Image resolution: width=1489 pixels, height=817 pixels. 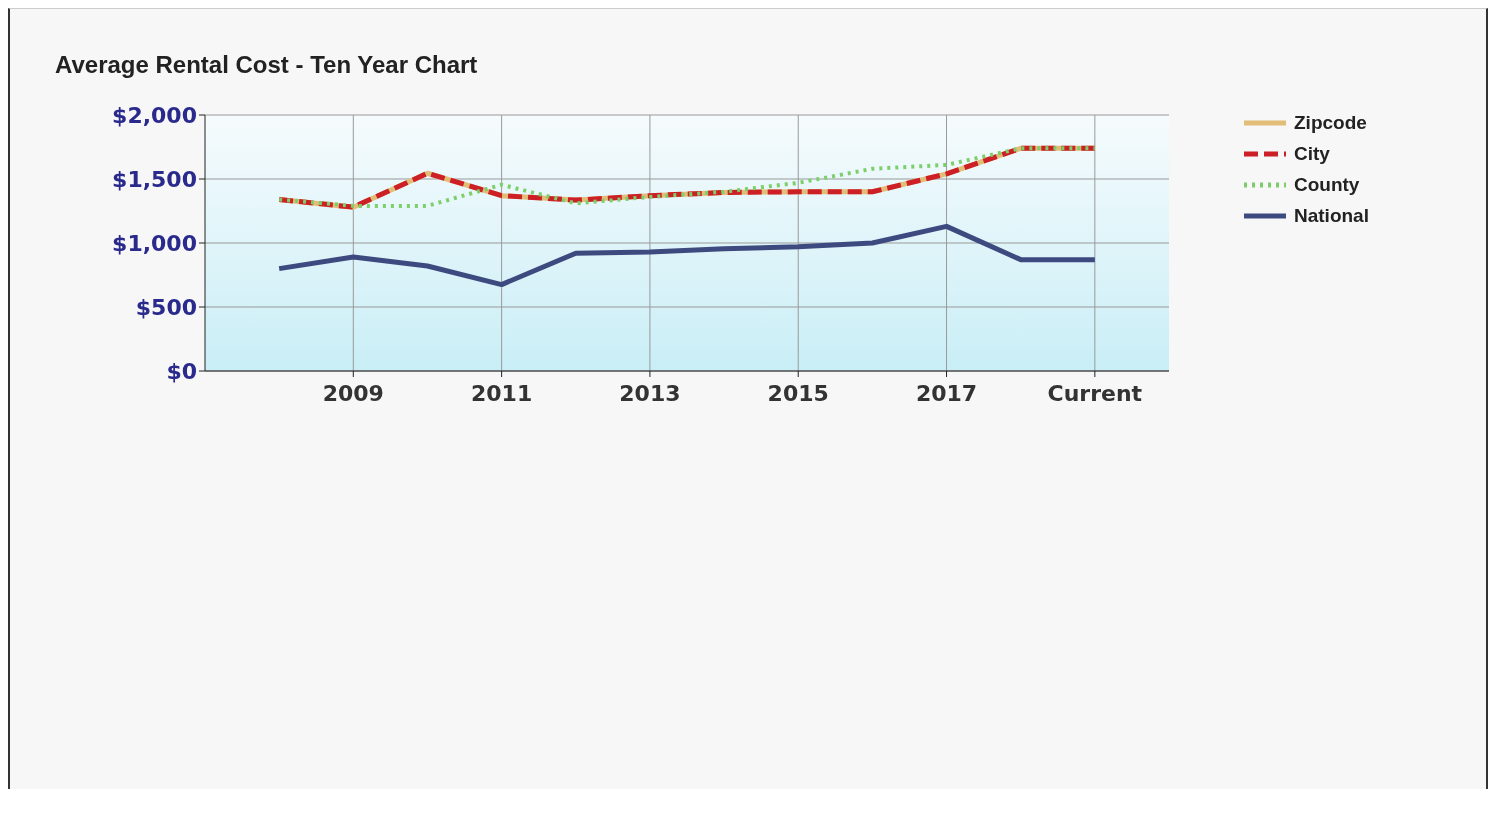 What do you see at coordinates (166, 307) in the screenshot?
I see `y-tick-label: $500` at bounding box center [166, 307].